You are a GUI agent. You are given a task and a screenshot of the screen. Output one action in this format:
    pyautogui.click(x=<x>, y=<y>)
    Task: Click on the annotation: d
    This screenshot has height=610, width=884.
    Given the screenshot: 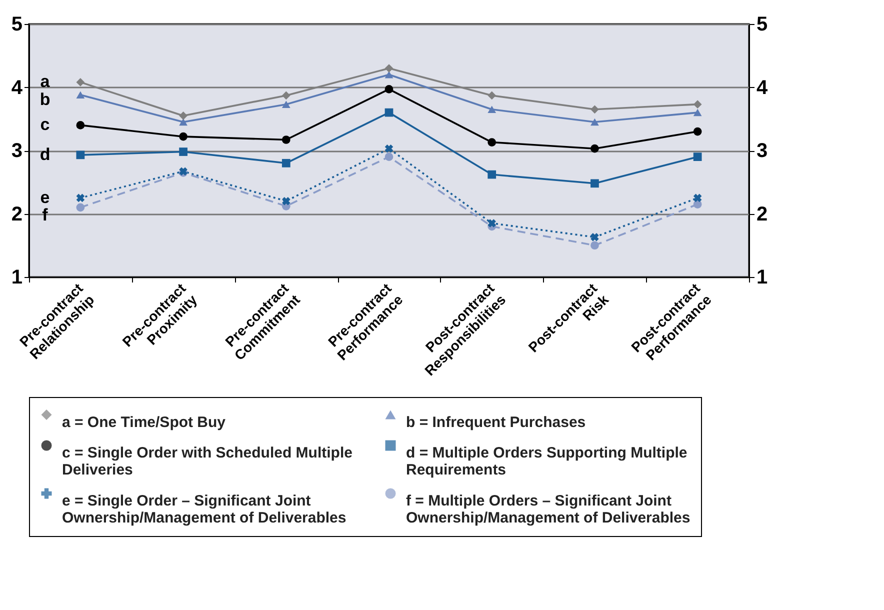 What is the action you would take?
    pyautogui.click(x=45, y=154)
    